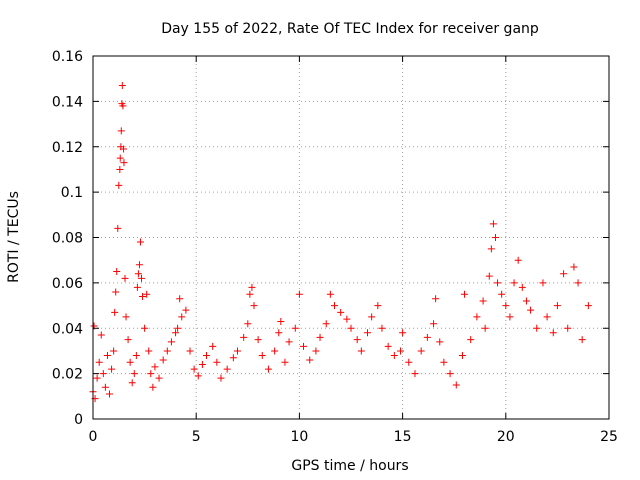 This screenshot has width=640, height=480. What do you see at coordinates (67, 329) in the screenshot?
I see `y-tick-label: 0.04` at bounding box center [67, 329].